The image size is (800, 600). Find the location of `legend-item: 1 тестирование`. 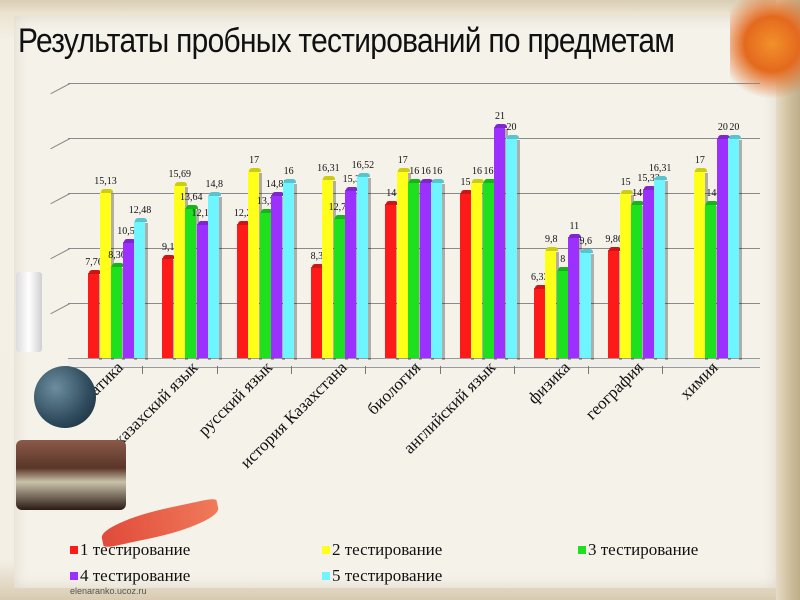

legend-item: 1 тестирование is located at coordinates (130, 550).